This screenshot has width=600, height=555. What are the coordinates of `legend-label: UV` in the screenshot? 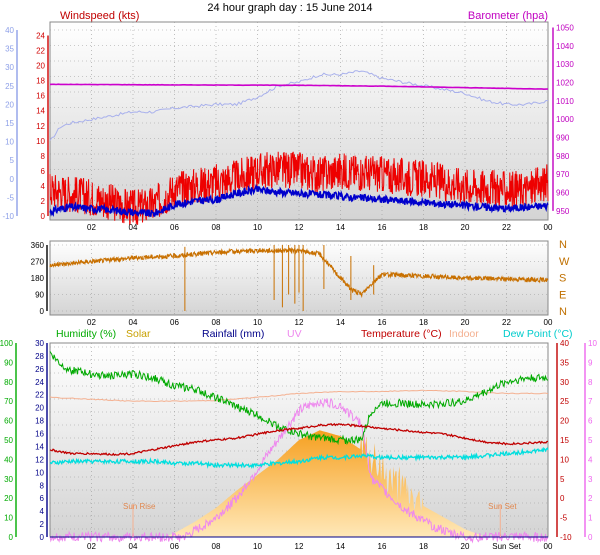 It's located at (294, 334).